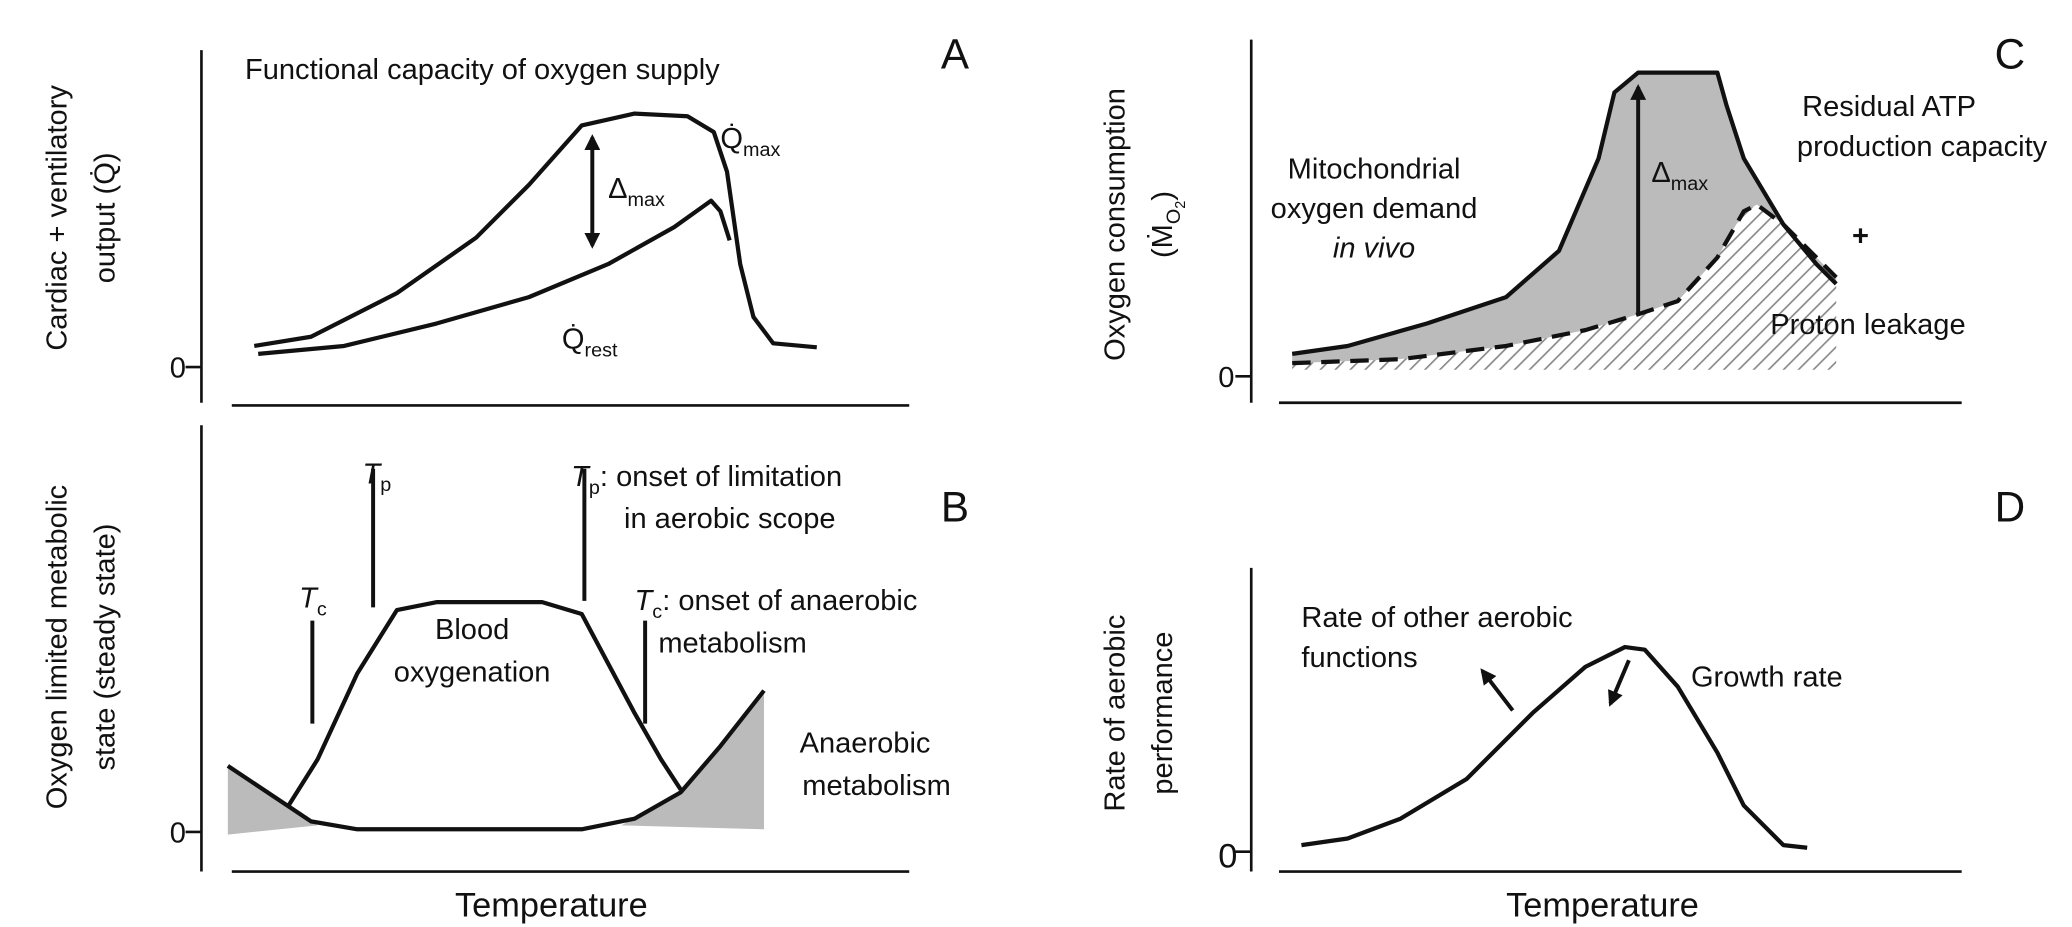 The image size is (2072, 927). What do you see at coordinates (730, 519) in the screenshot?
I see `tp-note: in aerobic scope` at bounding box center [730, 519].